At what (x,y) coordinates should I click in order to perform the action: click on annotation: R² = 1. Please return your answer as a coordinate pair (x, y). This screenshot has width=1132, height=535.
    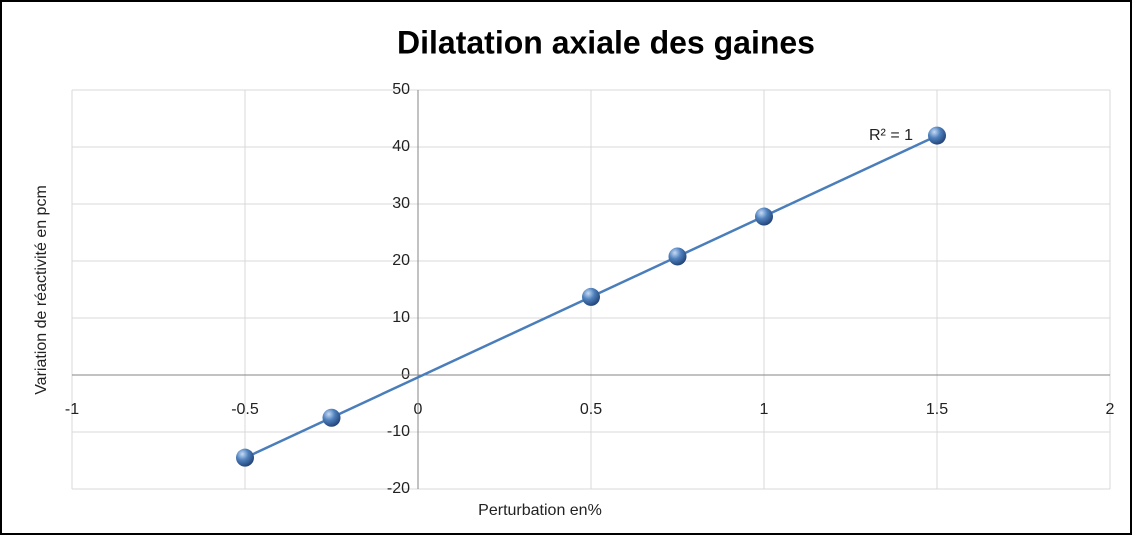
    Looking at the image, I should click on (891, 135).